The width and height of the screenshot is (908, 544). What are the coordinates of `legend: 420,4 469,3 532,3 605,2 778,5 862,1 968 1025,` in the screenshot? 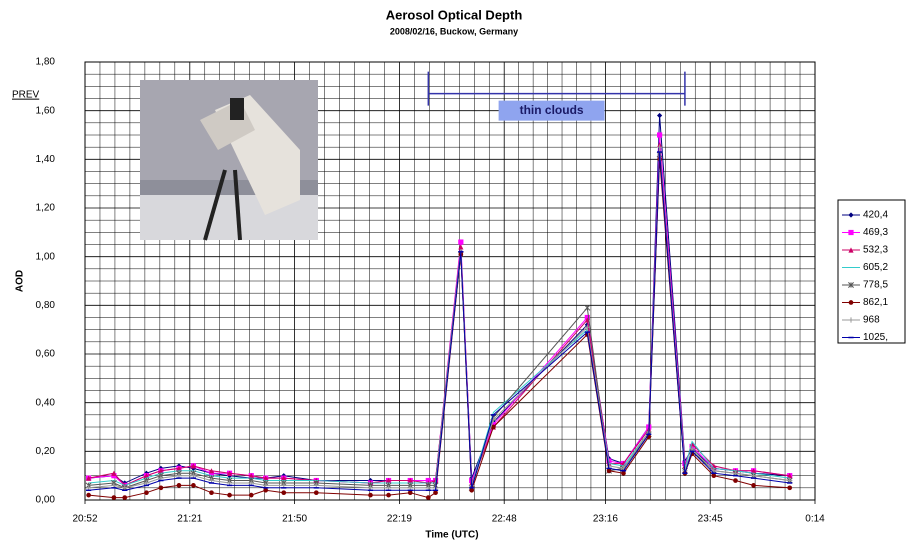 It's located at (871, 271).